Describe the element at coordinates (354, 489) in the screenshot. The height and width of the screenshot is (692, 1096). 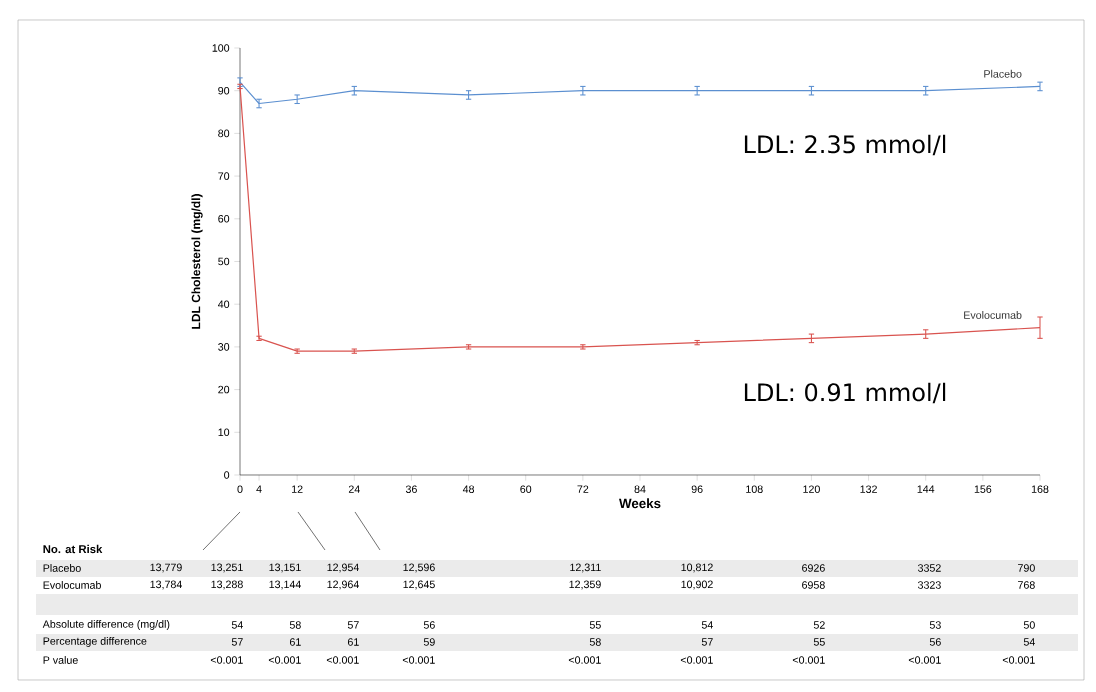
I see `x-tick-label: 24` at that location.